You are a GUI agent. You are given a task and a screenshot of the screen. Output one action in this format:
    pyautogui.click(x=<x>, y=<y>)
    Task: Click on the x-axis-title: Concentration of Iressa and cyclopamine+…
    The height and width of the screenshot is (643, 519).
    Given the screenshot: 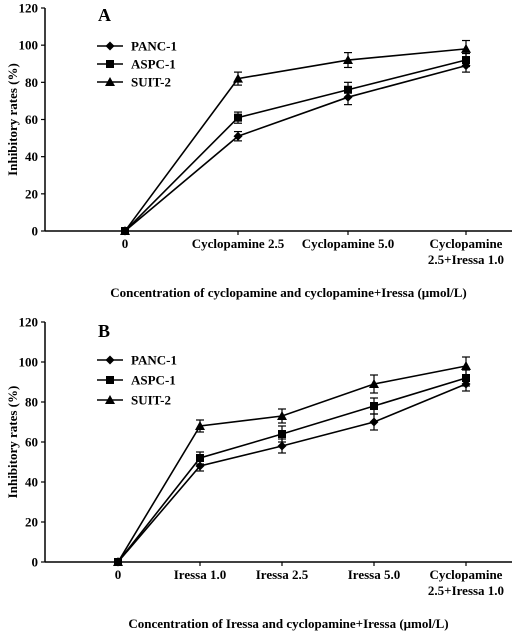 What is the action you would take?
    pyautogui.click(x=288, y=623)
    